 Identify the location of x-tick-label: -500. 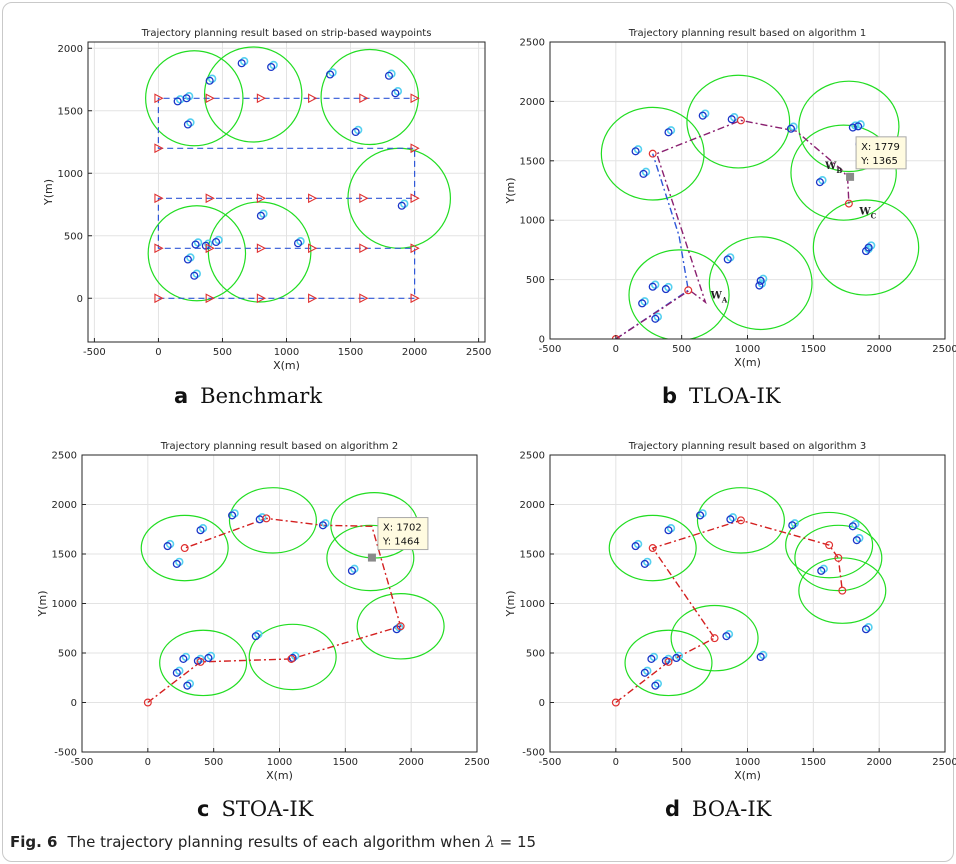
(550, 762).